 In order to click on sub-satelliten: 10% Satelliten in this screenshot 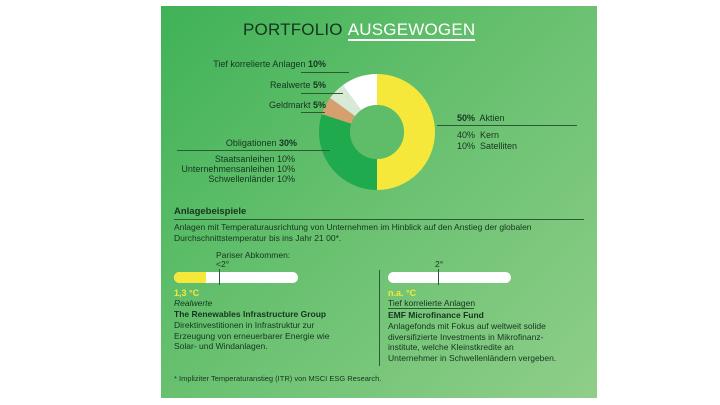, I will do `click(487, 146)`.